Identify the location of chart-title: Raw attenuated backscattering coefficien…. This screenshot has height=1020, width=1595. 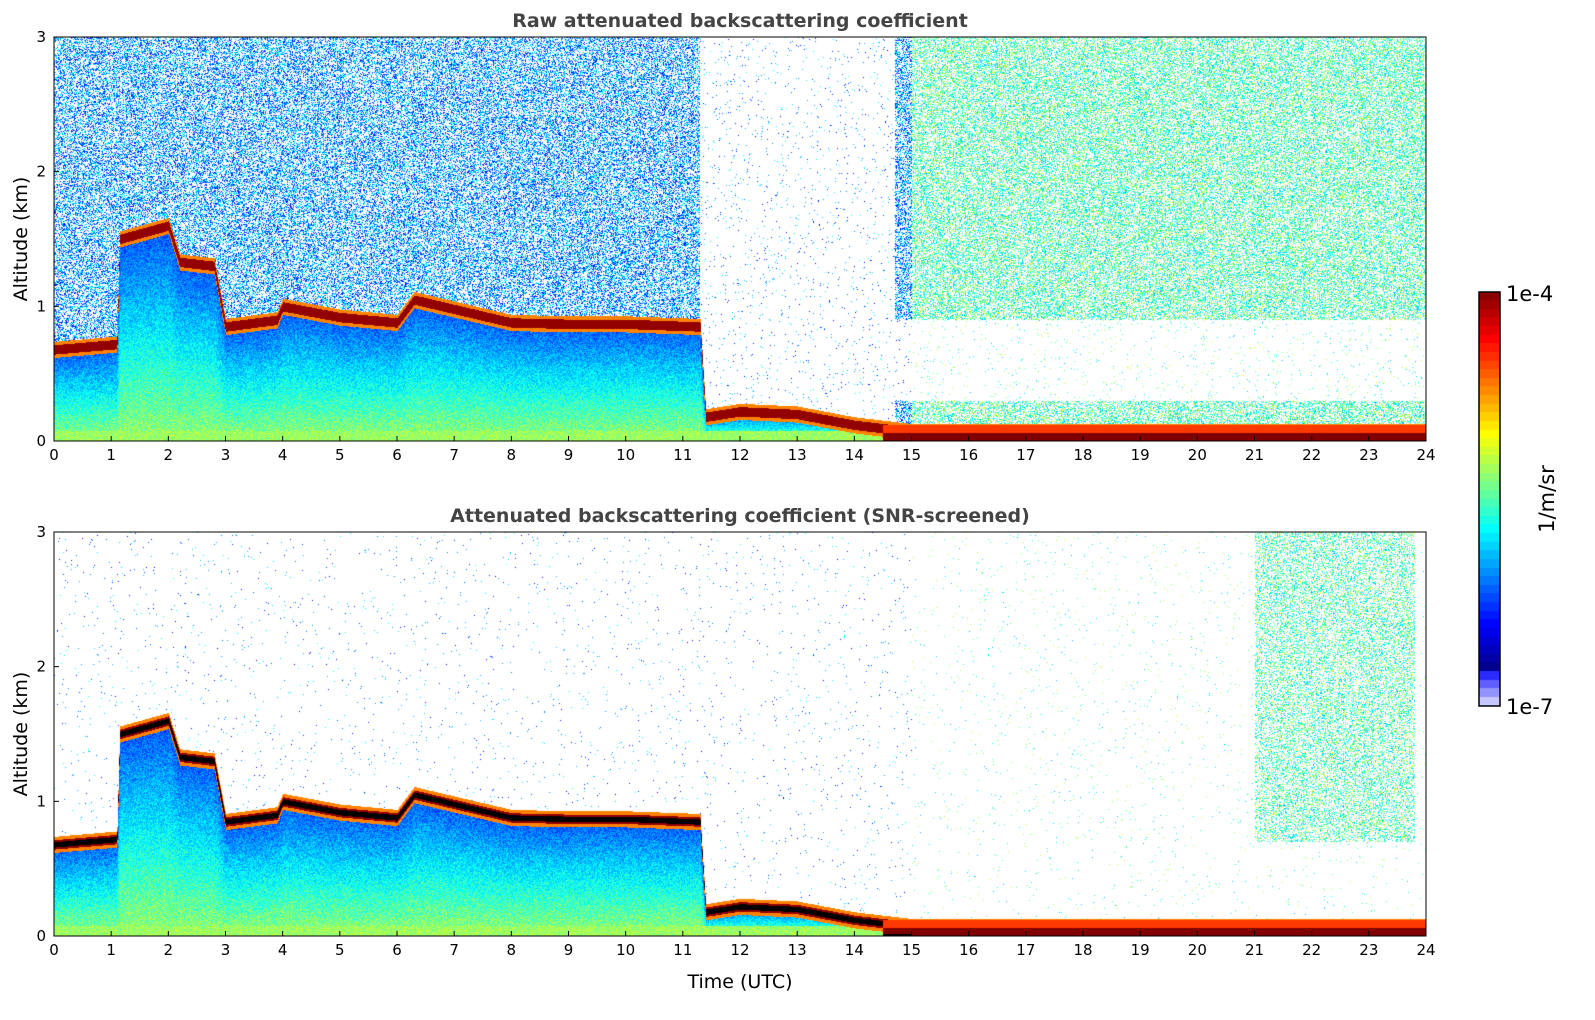
(740, 21).